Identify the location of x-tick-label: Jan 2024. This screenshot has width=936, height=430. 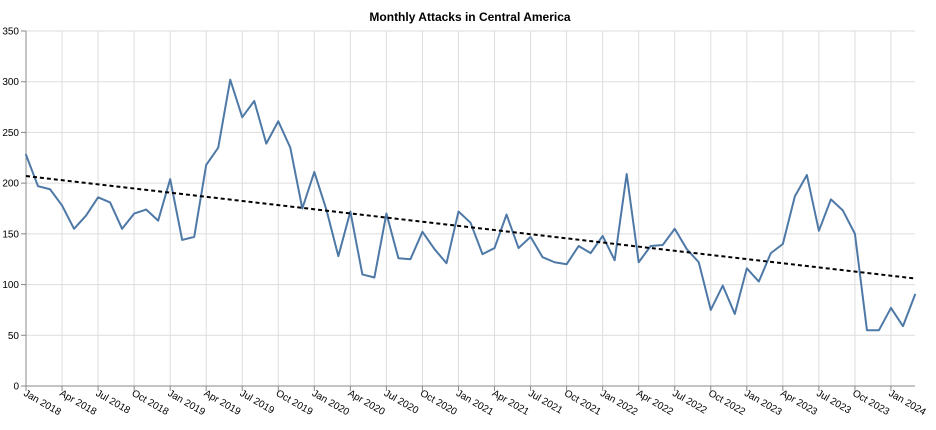
(907, 403).